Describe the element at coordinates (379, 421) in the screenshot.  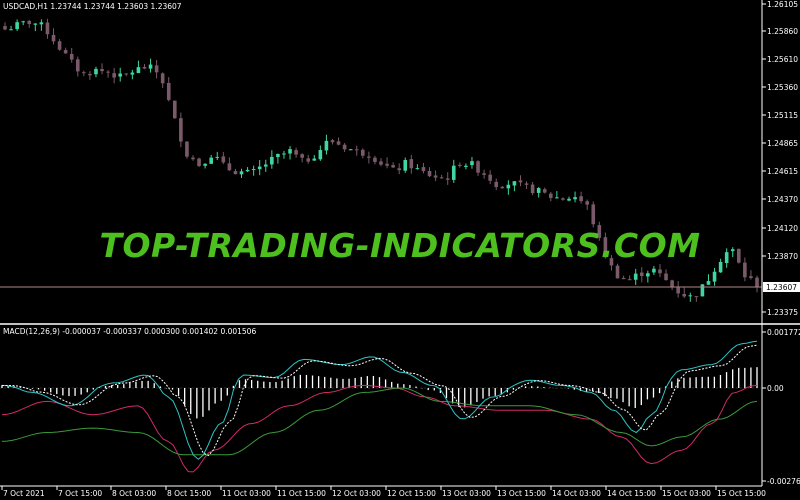
I see `green-line` at that location.